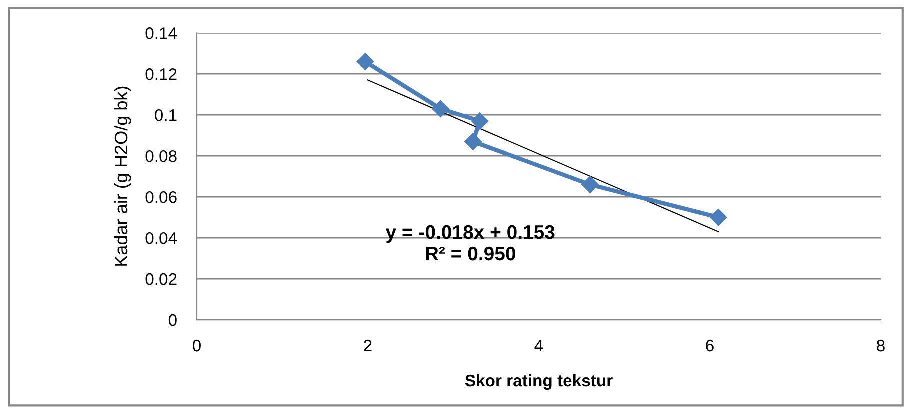  I want to click on y-axis-title: Kadar air (g H2O/g bk), so click(123, 176).